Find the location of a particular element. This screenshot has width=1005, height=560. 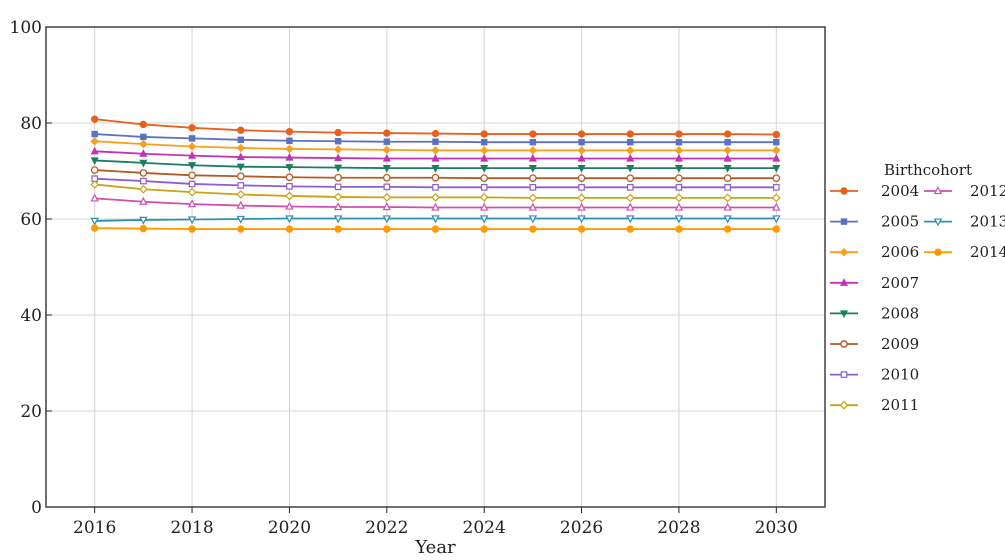

x-tick-label: 2024 is located at coordinates (484, 528).